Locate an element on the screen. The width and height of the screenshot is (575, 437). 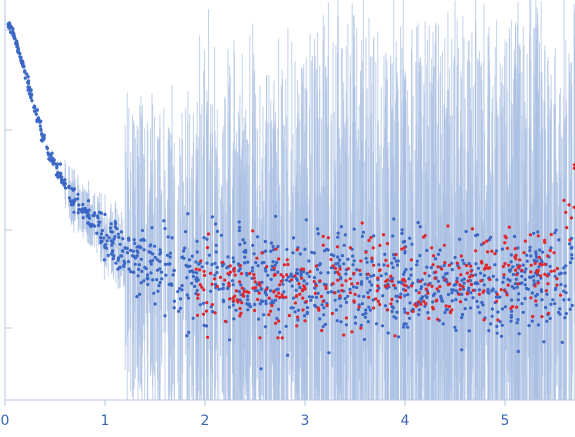
x-tick-label: 2 is located at coordinates (205, 421).